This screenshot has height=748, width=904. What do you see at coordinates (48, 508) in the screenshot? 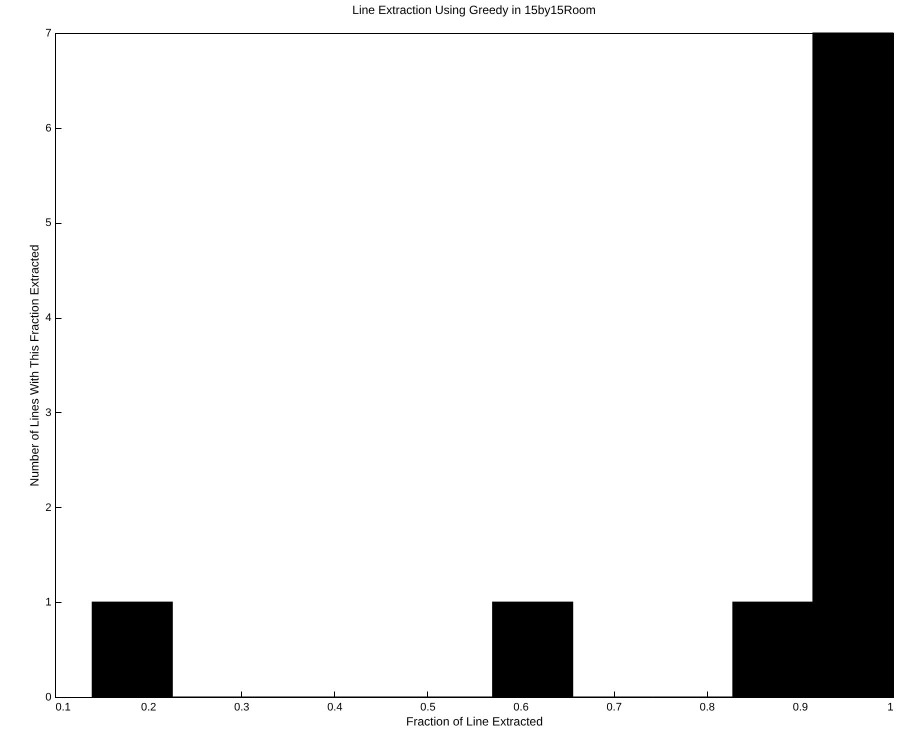
I see `y-tick-label: 2` at bounding box center [48, 508].